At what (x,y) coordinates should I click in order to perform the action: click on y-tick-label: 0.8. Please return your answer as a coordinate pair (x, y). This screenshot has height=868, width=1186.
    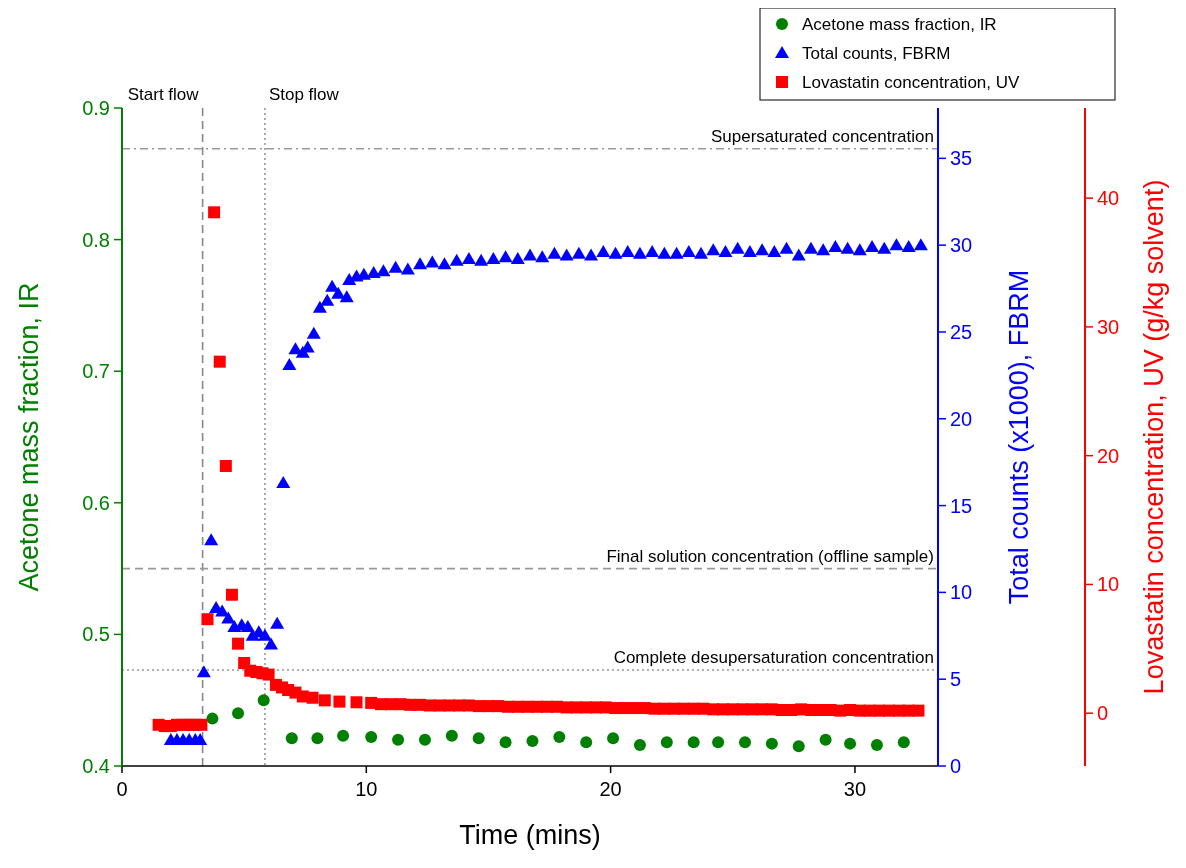
    Looking at the image, I should click on (96, 239).